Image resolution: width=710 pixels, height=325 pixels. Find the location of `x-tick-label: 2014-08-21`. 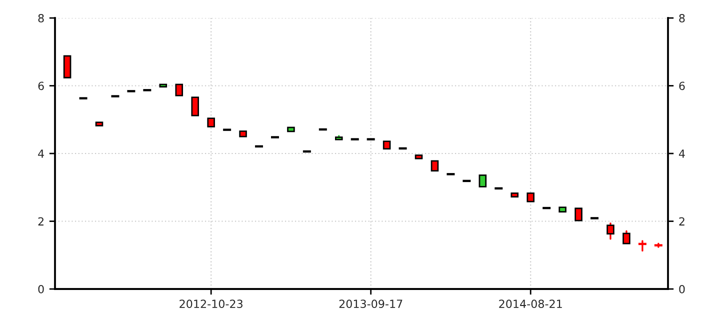

x-tick-label: 2014-08-21 is located at coordinates (530, 304).